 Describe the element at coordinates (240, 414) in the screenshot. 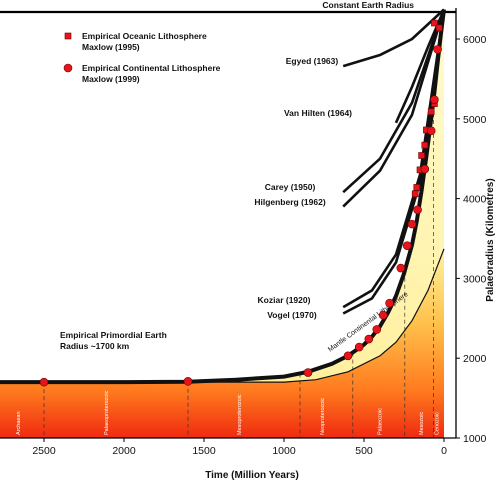

I see `era-label: Mesoproterozoic` at that location.